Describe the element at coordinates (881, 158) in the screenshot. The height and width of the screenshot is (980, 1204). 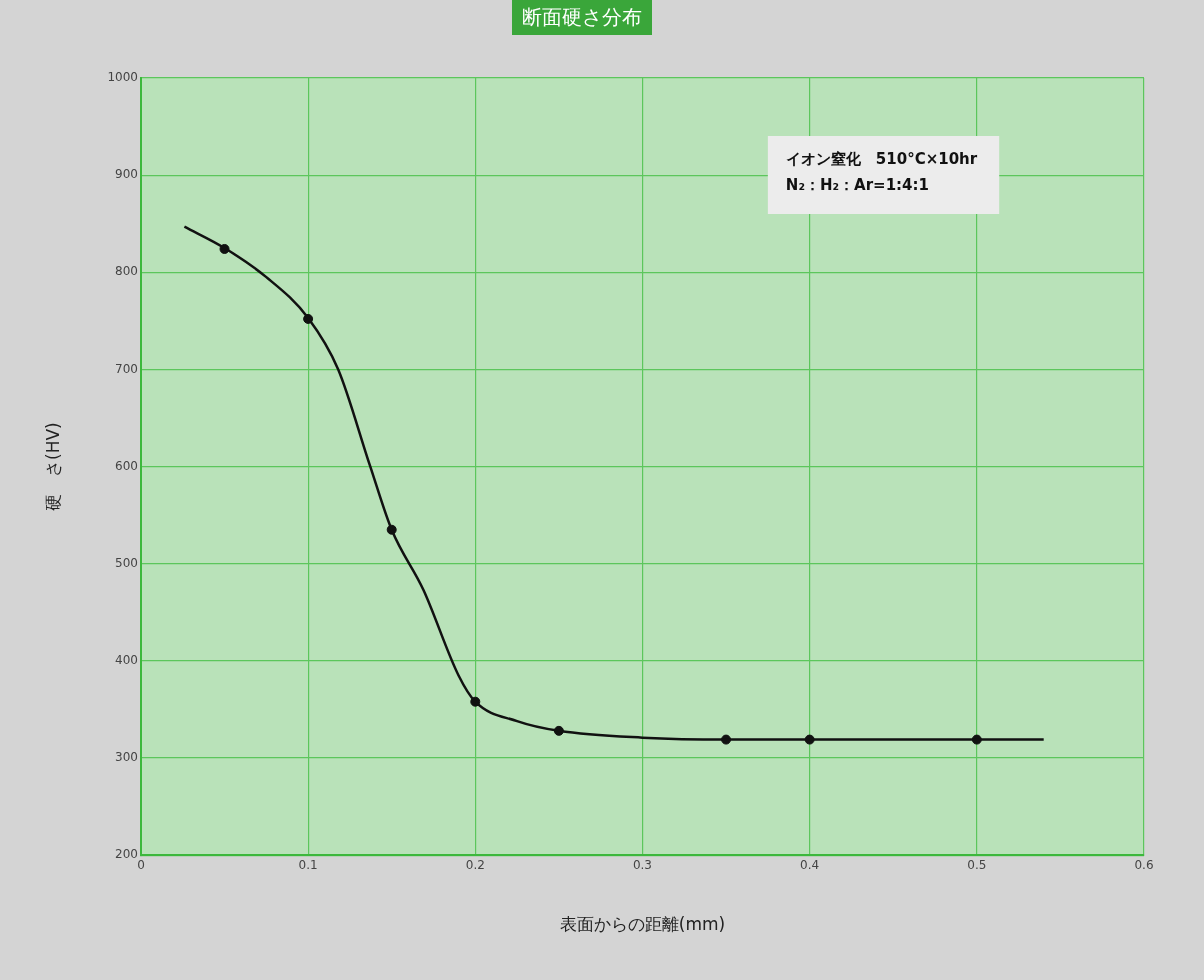
I see `annotation: イオン窒化 510°C×10hr` at that location.